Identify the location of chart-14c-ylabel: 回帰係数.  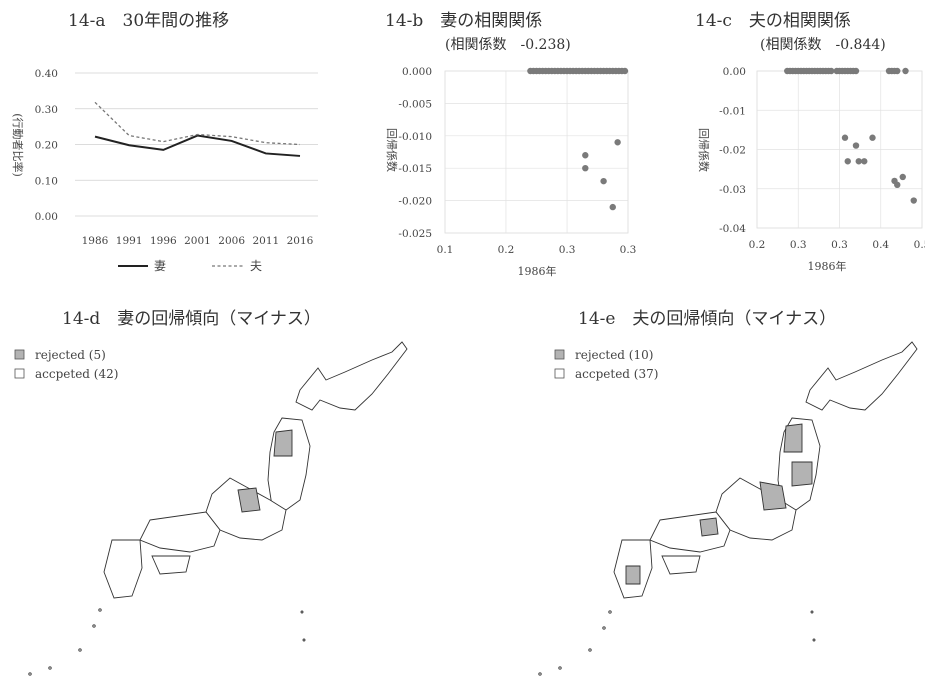
(703, 150).